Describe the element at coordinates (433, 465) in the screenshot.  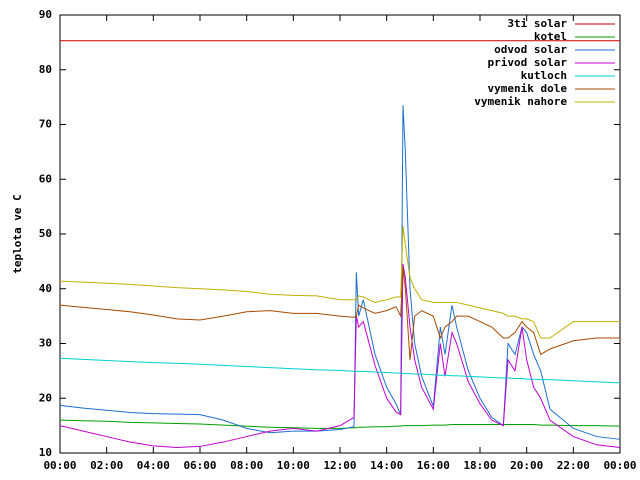
I see `x-tick-label: 16:00` at that location.